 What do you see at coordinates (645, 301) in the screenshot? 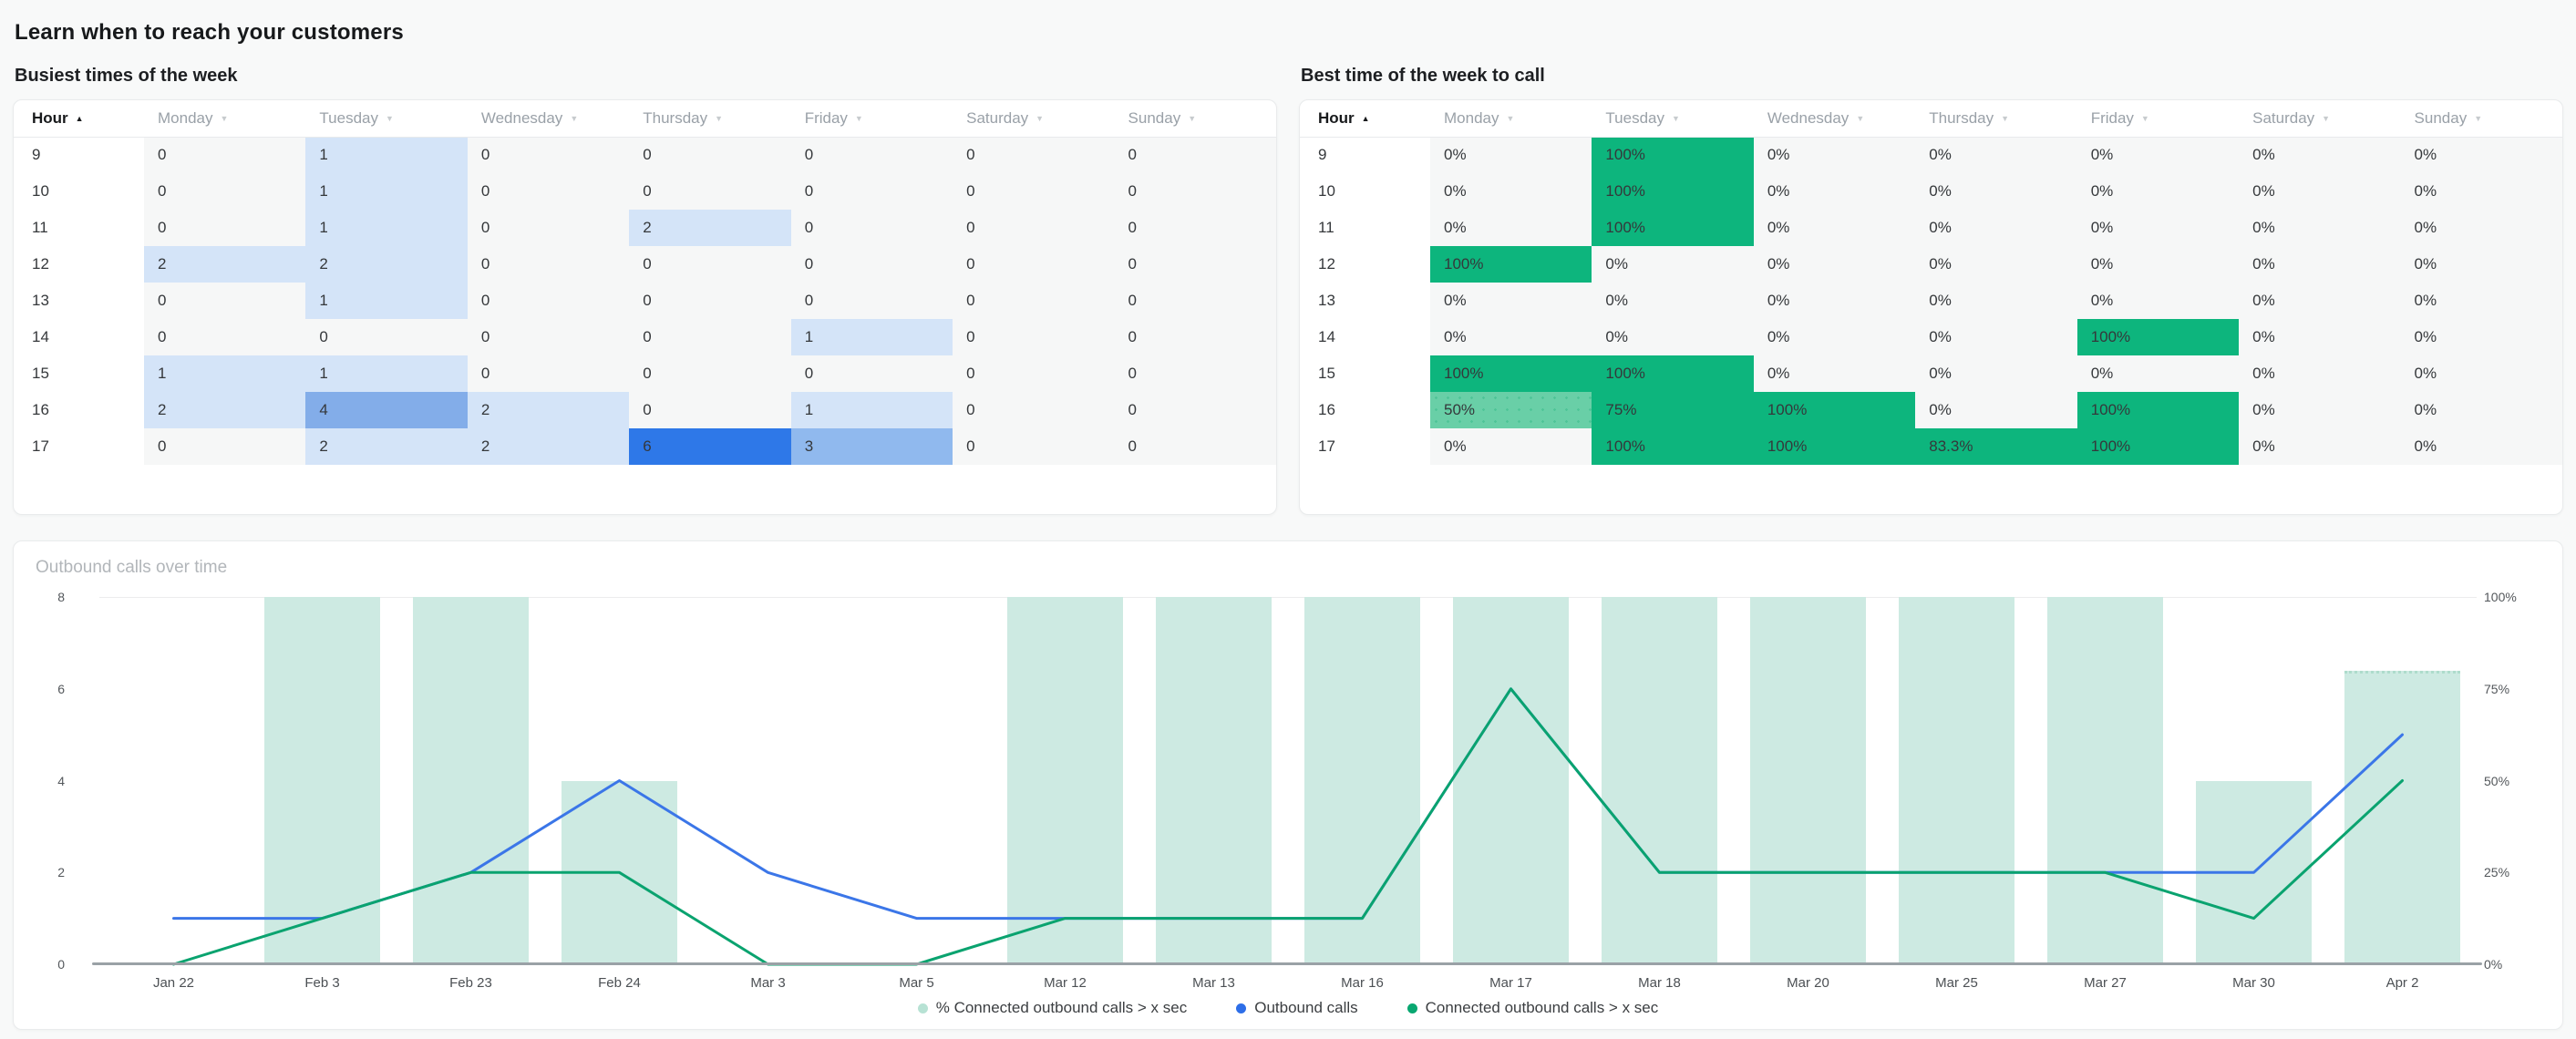
I see `table-row: 13 0 1 0 0 0 0 0` at bounding box center [645, 301].